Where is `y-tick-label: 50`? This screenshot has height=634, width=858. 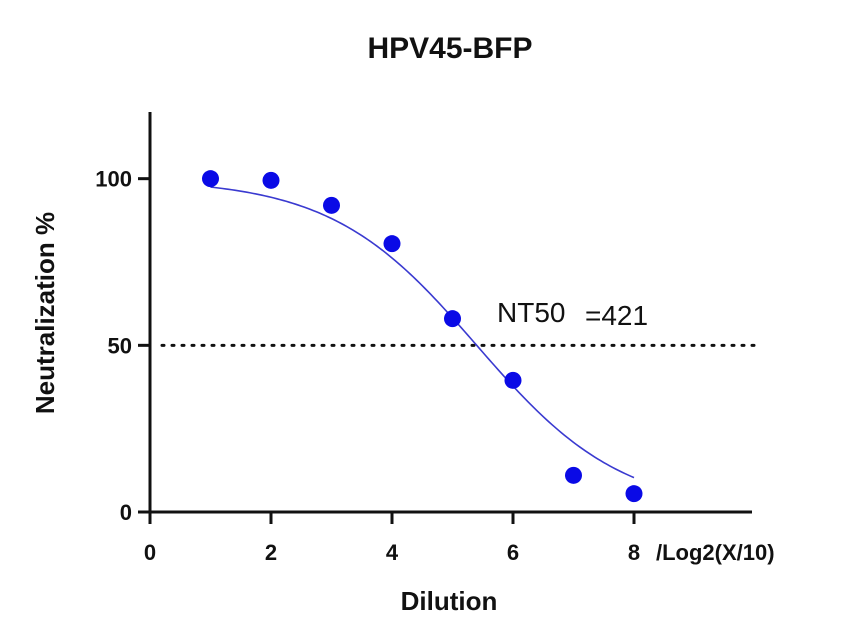
y-tick-label: 50 is located at coordinates (120, 345).